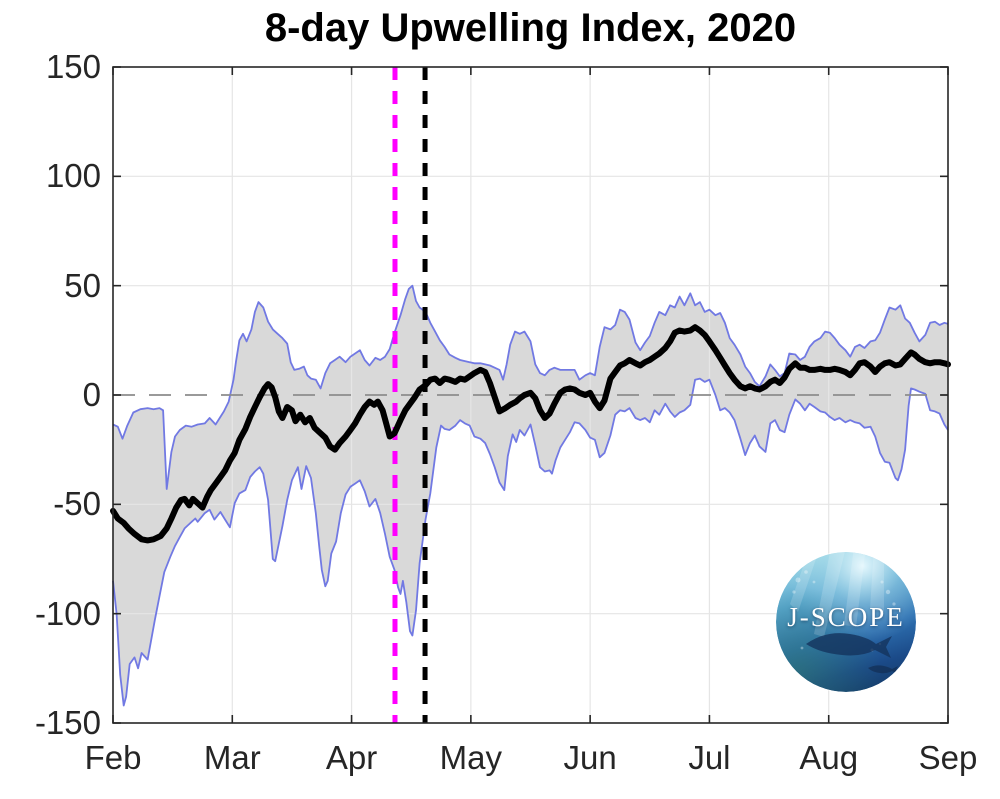 Image resolution: width=1000 pixels, height=799 pixels. Describe the element at coordinates (73, 66) in the screenshot. I see `y-tick-label: 150` at that location.